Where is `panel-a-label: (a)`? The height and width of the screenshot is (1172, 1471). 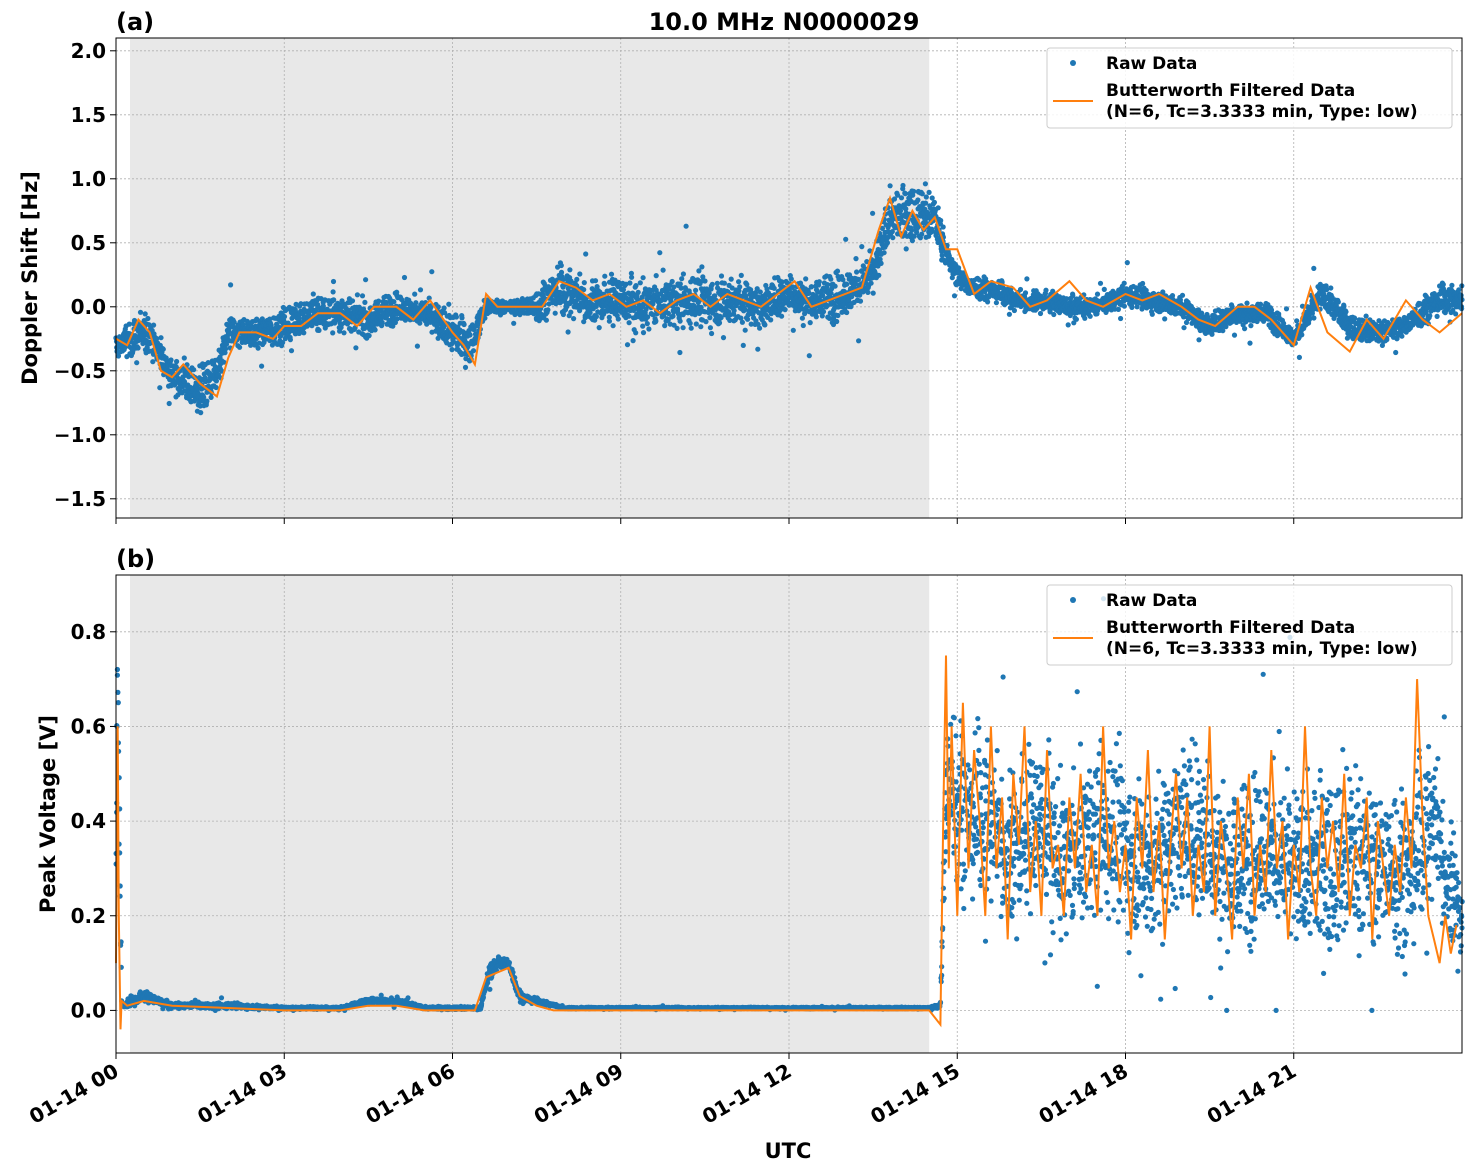
panel-a-label: (a) is located at coordinates (135, 22).